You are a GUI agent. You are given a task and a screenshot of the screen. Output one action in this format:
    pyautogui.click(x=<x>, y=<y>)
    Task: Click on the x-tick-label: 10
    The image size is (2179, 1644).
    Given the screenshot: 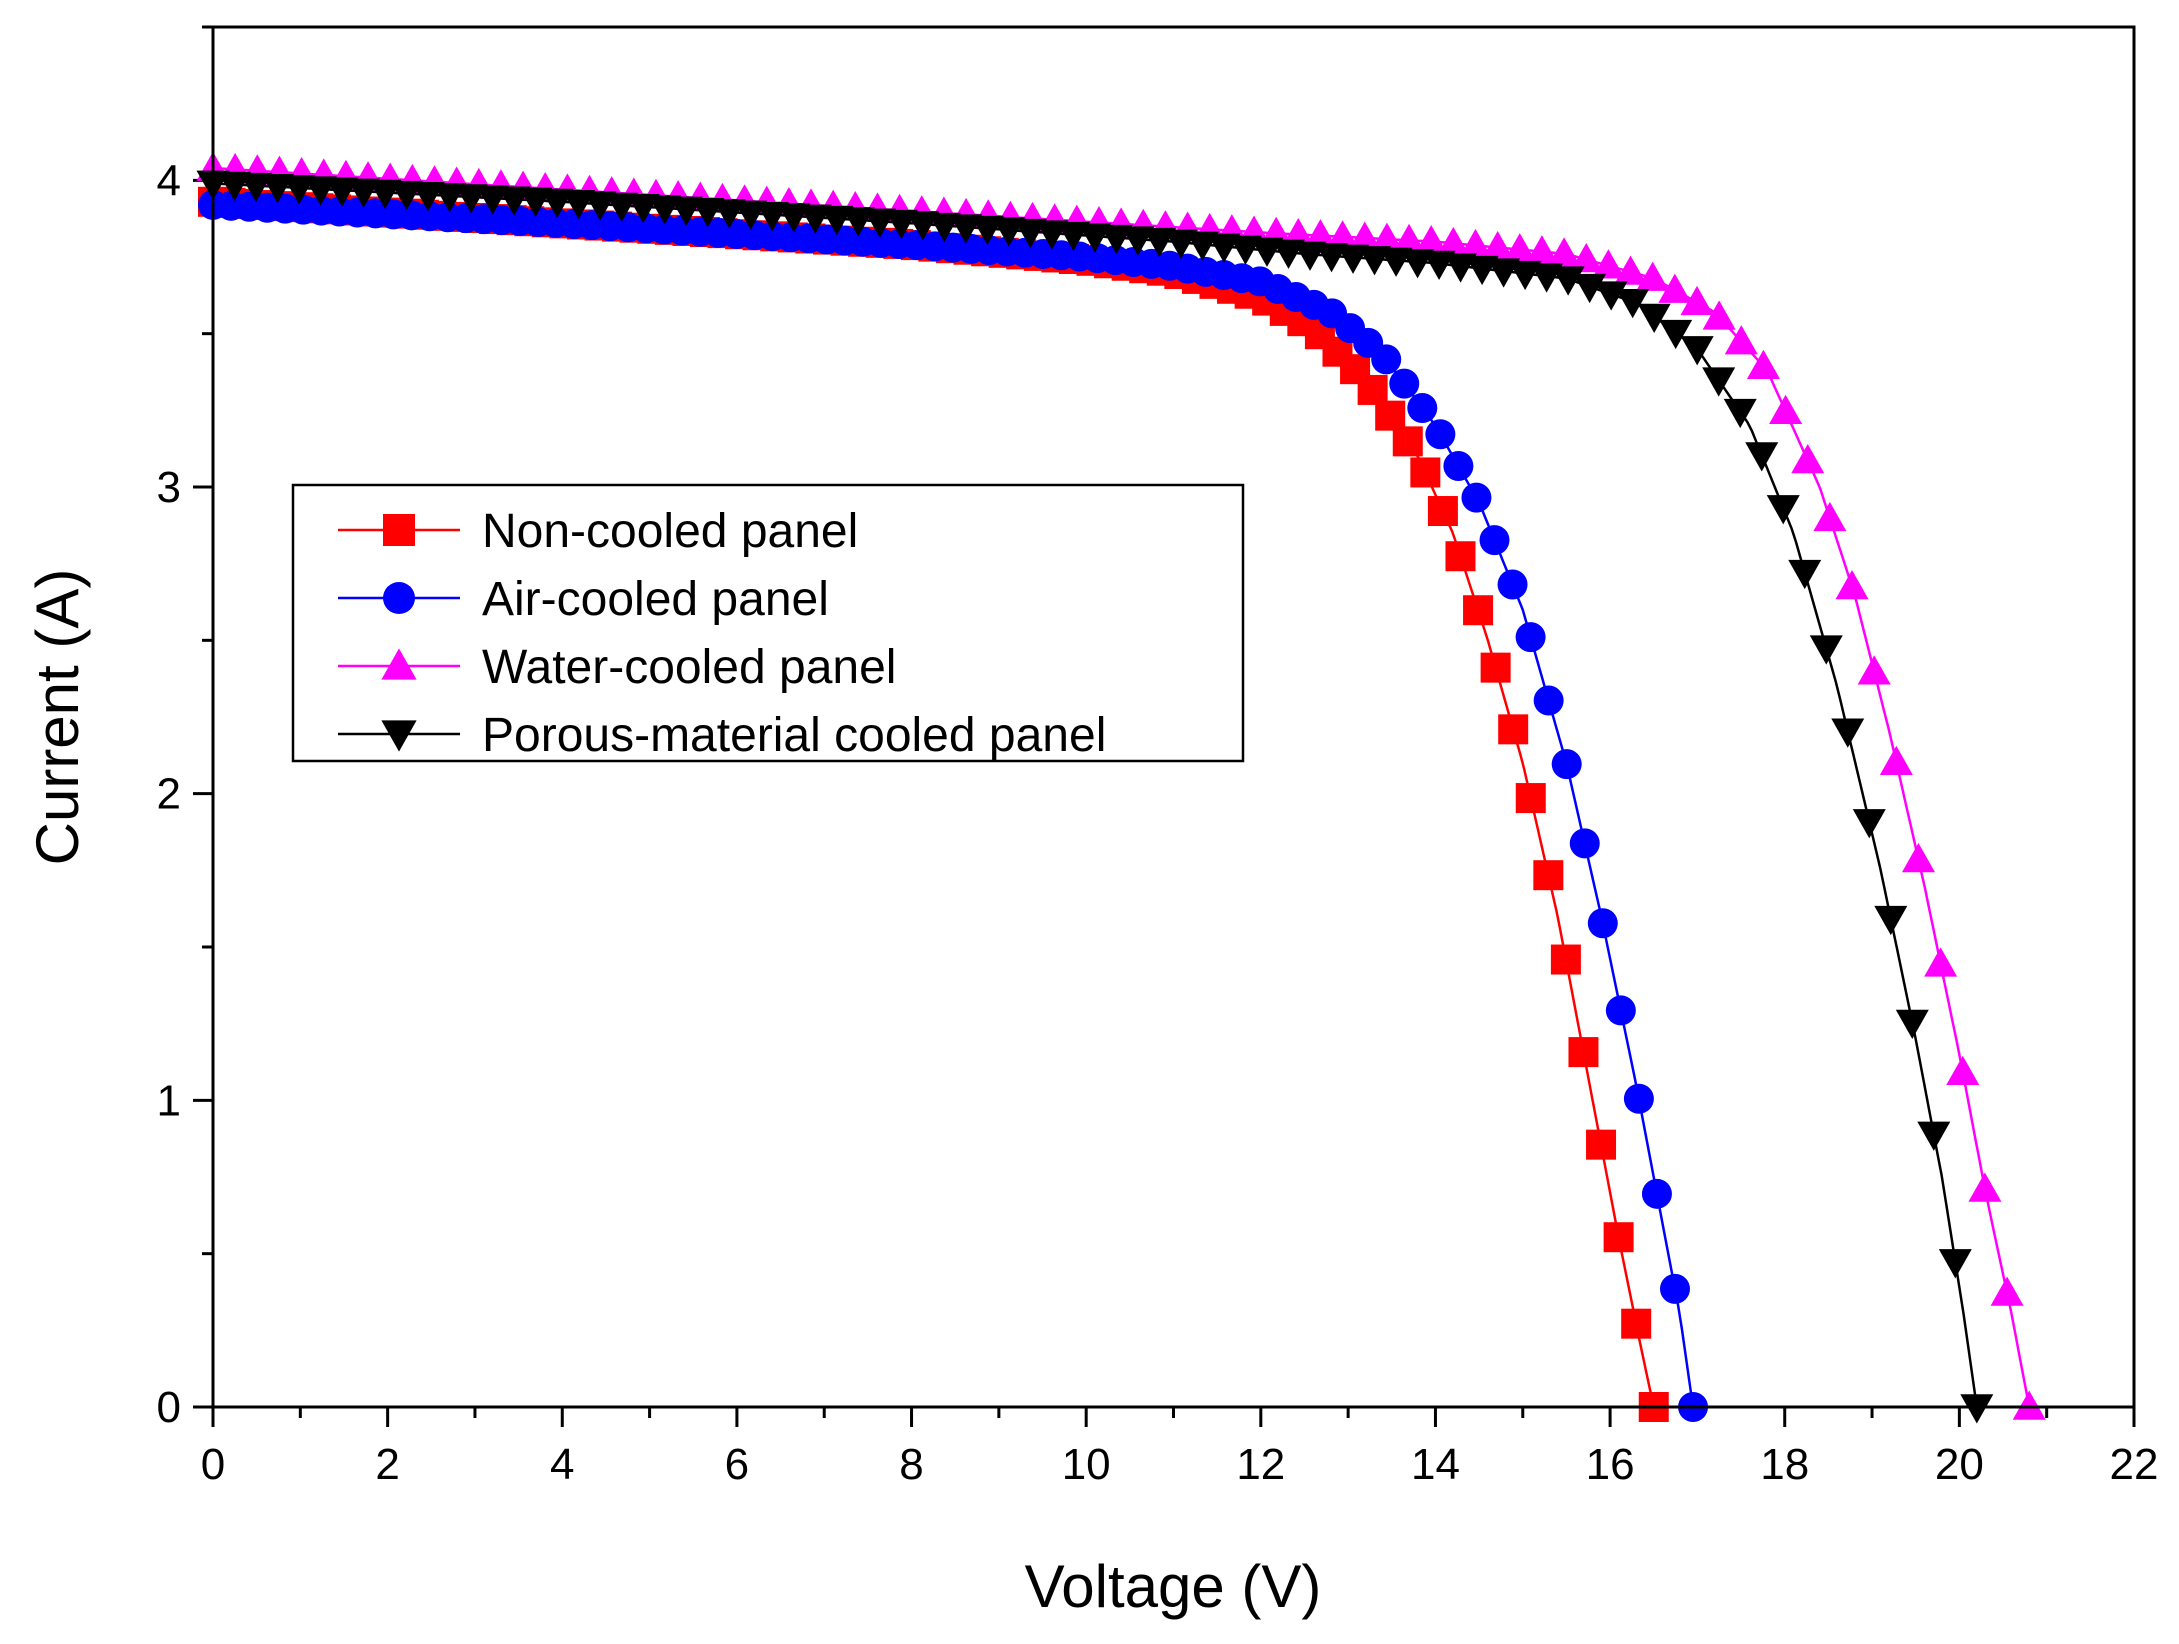 What is the action you would take?
    pyautogui.click(x=1086, y=1464)
    